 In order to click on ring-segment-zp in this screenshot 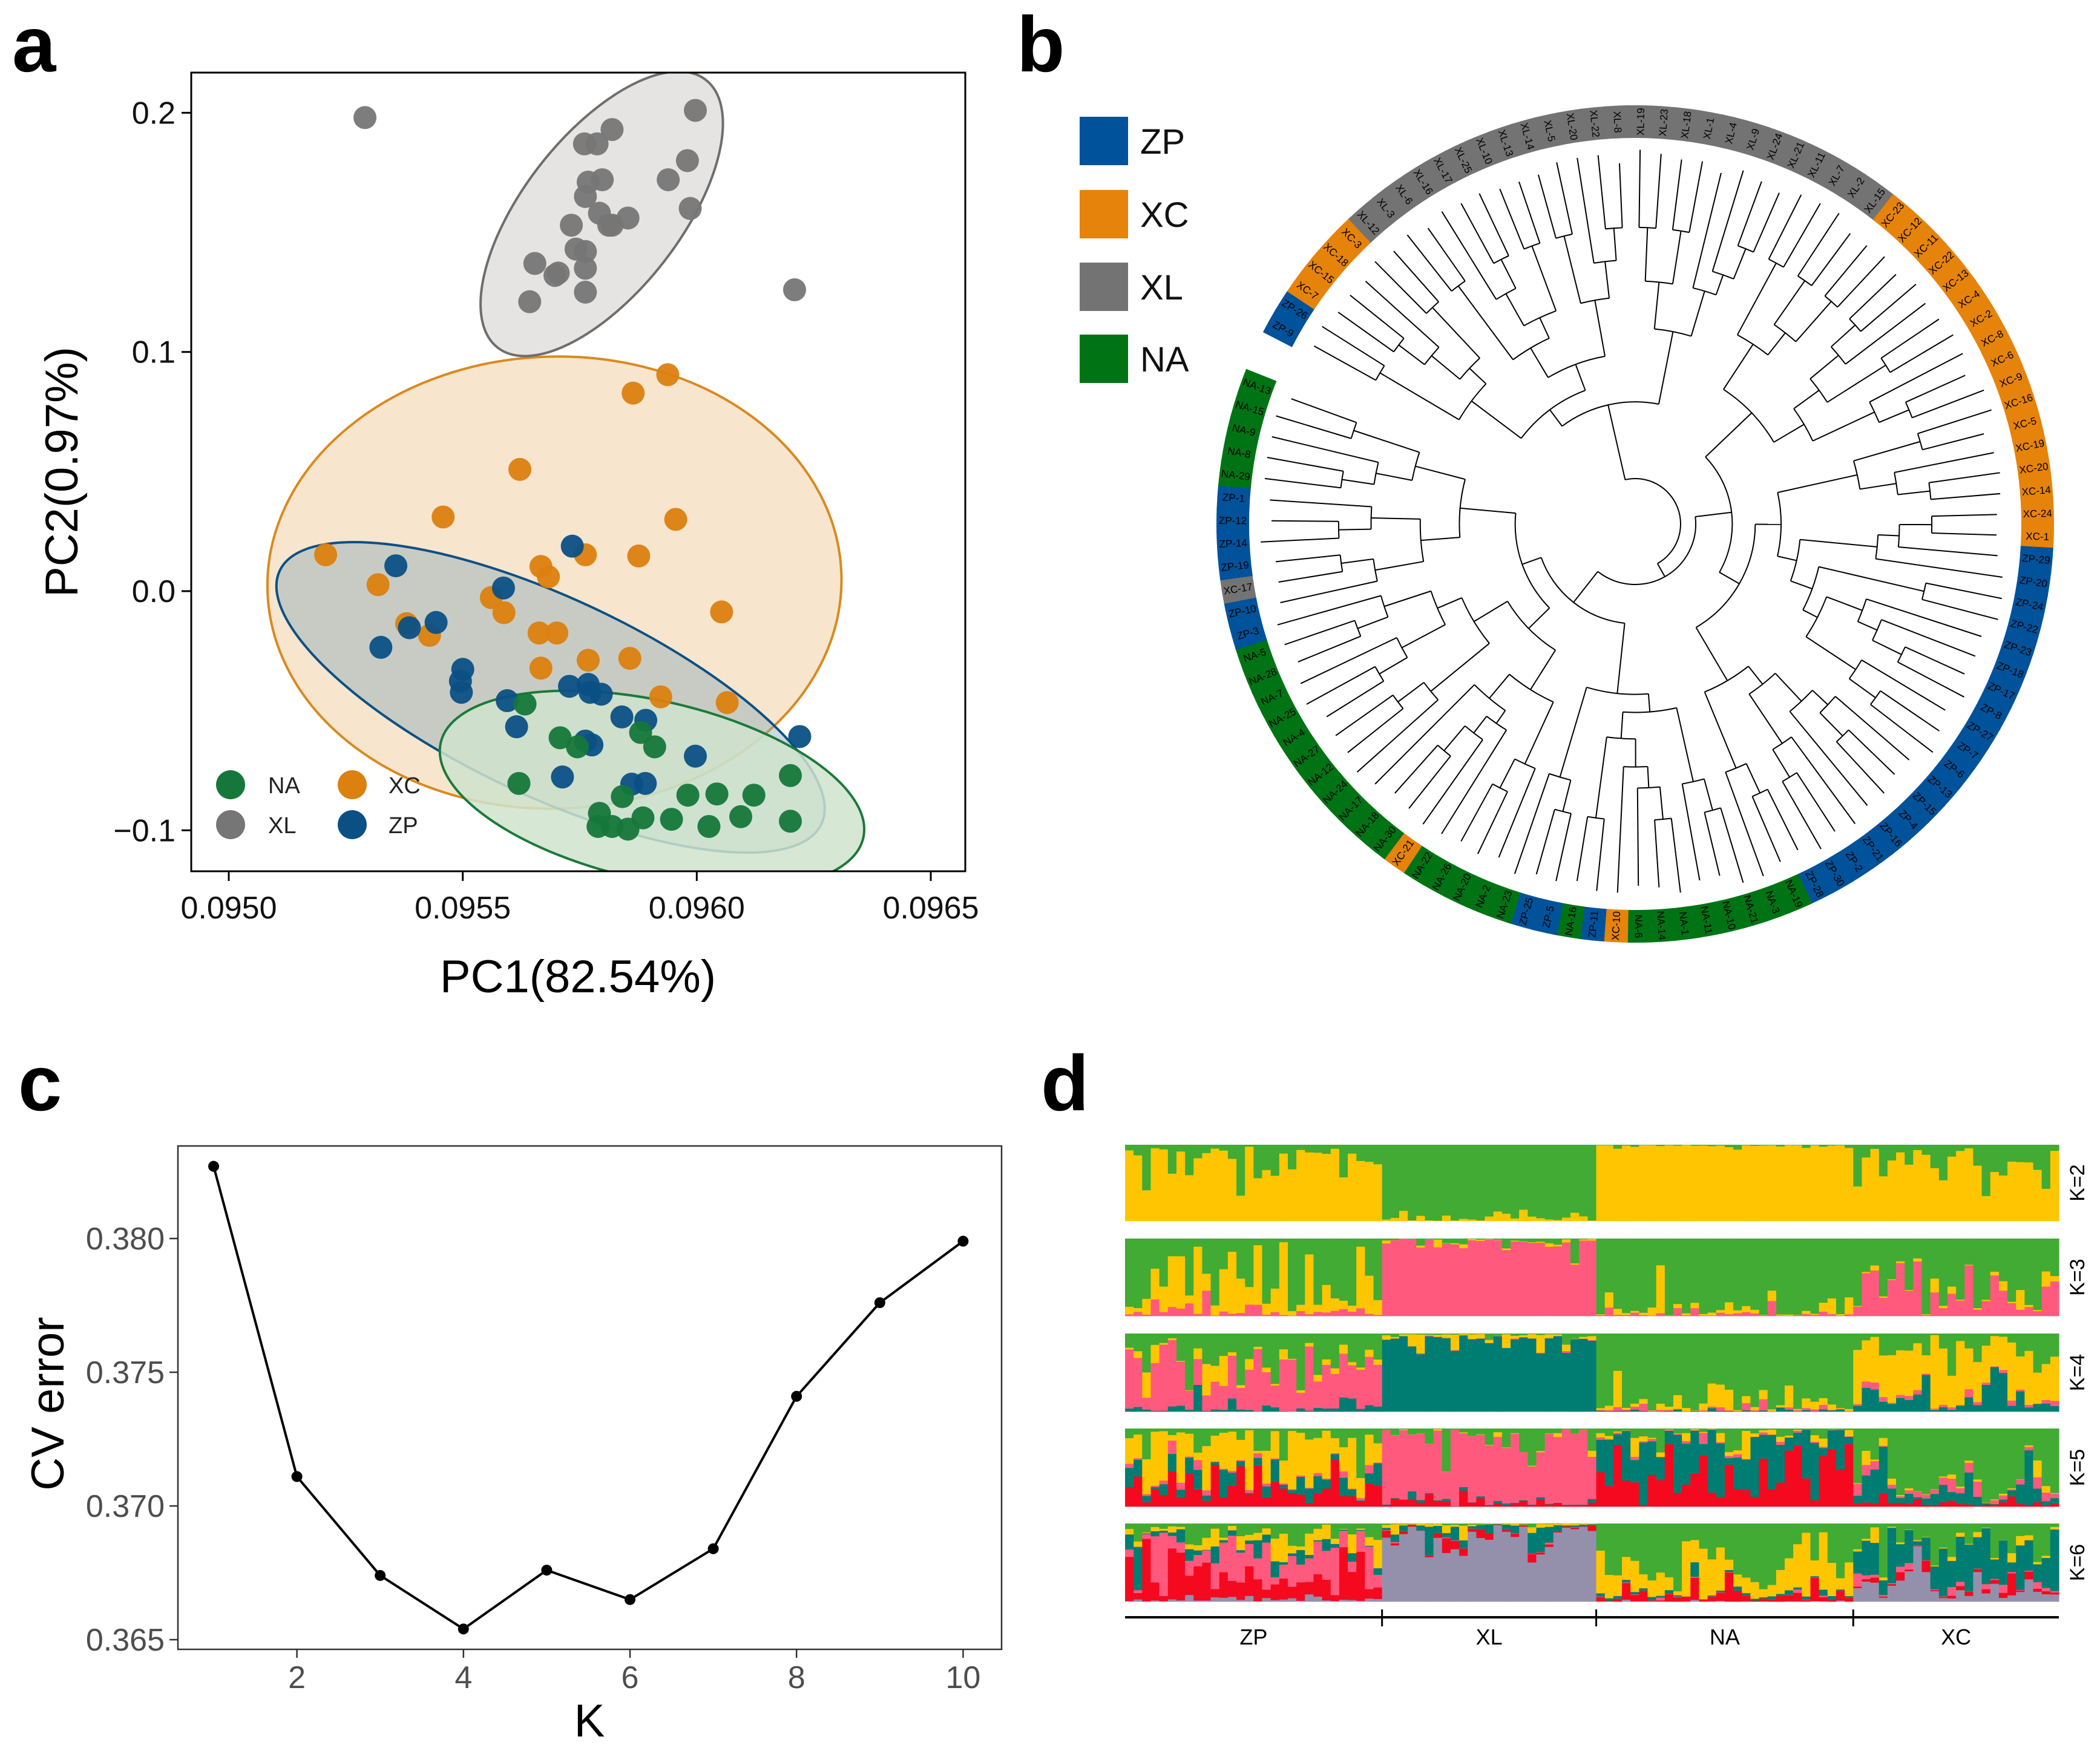, I will do `click(1991, 711)`.